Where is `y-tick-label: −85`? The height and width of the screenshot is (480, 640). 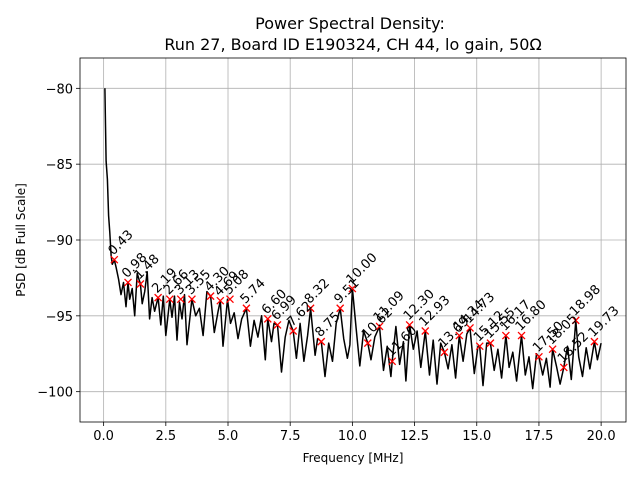 y-tick-label: −85 is located at coordinates (59, 165).